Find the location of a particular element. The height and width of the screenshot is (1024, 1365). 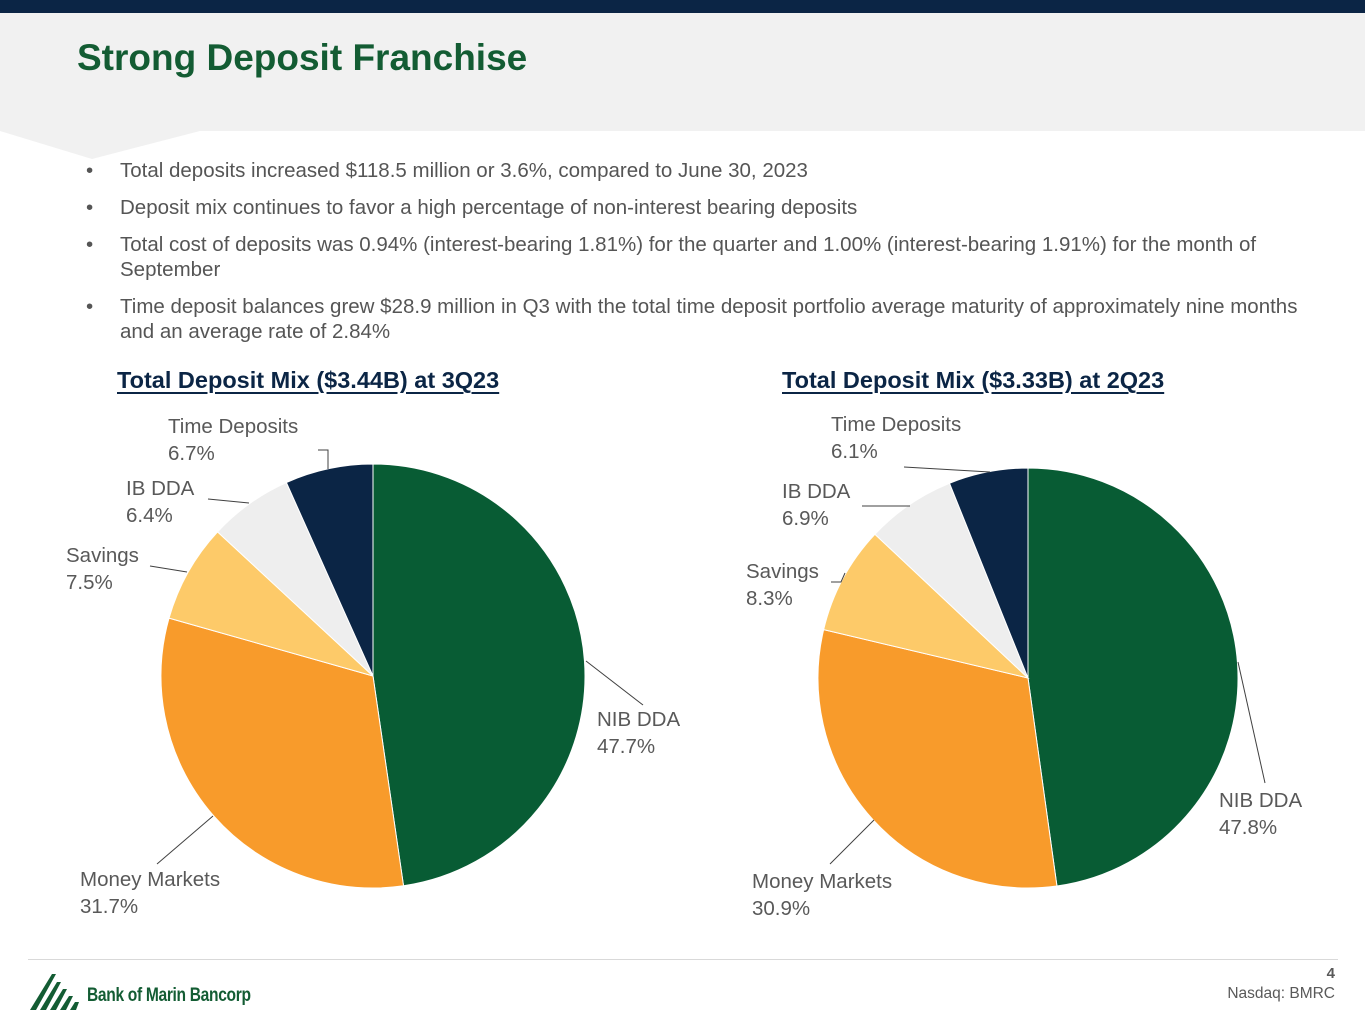

slice-value-time-deposits: 6.1% is located at coordinates (854, 451).